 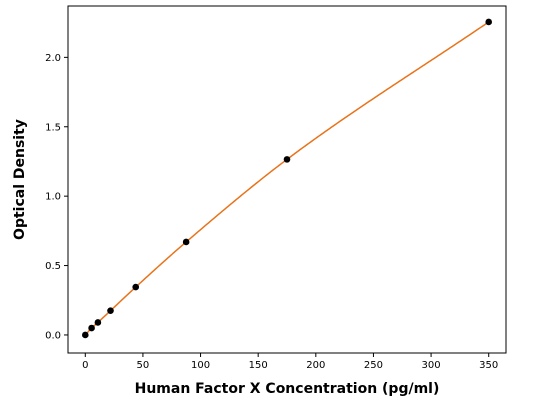 I want to click on y-tick-label: 2.0, so click(x=53, y=58).